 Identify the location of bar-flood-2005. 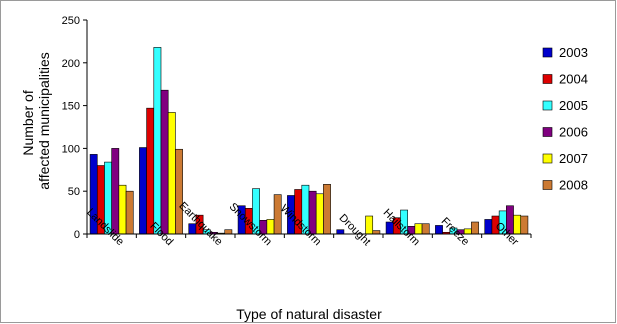
(157, 141).